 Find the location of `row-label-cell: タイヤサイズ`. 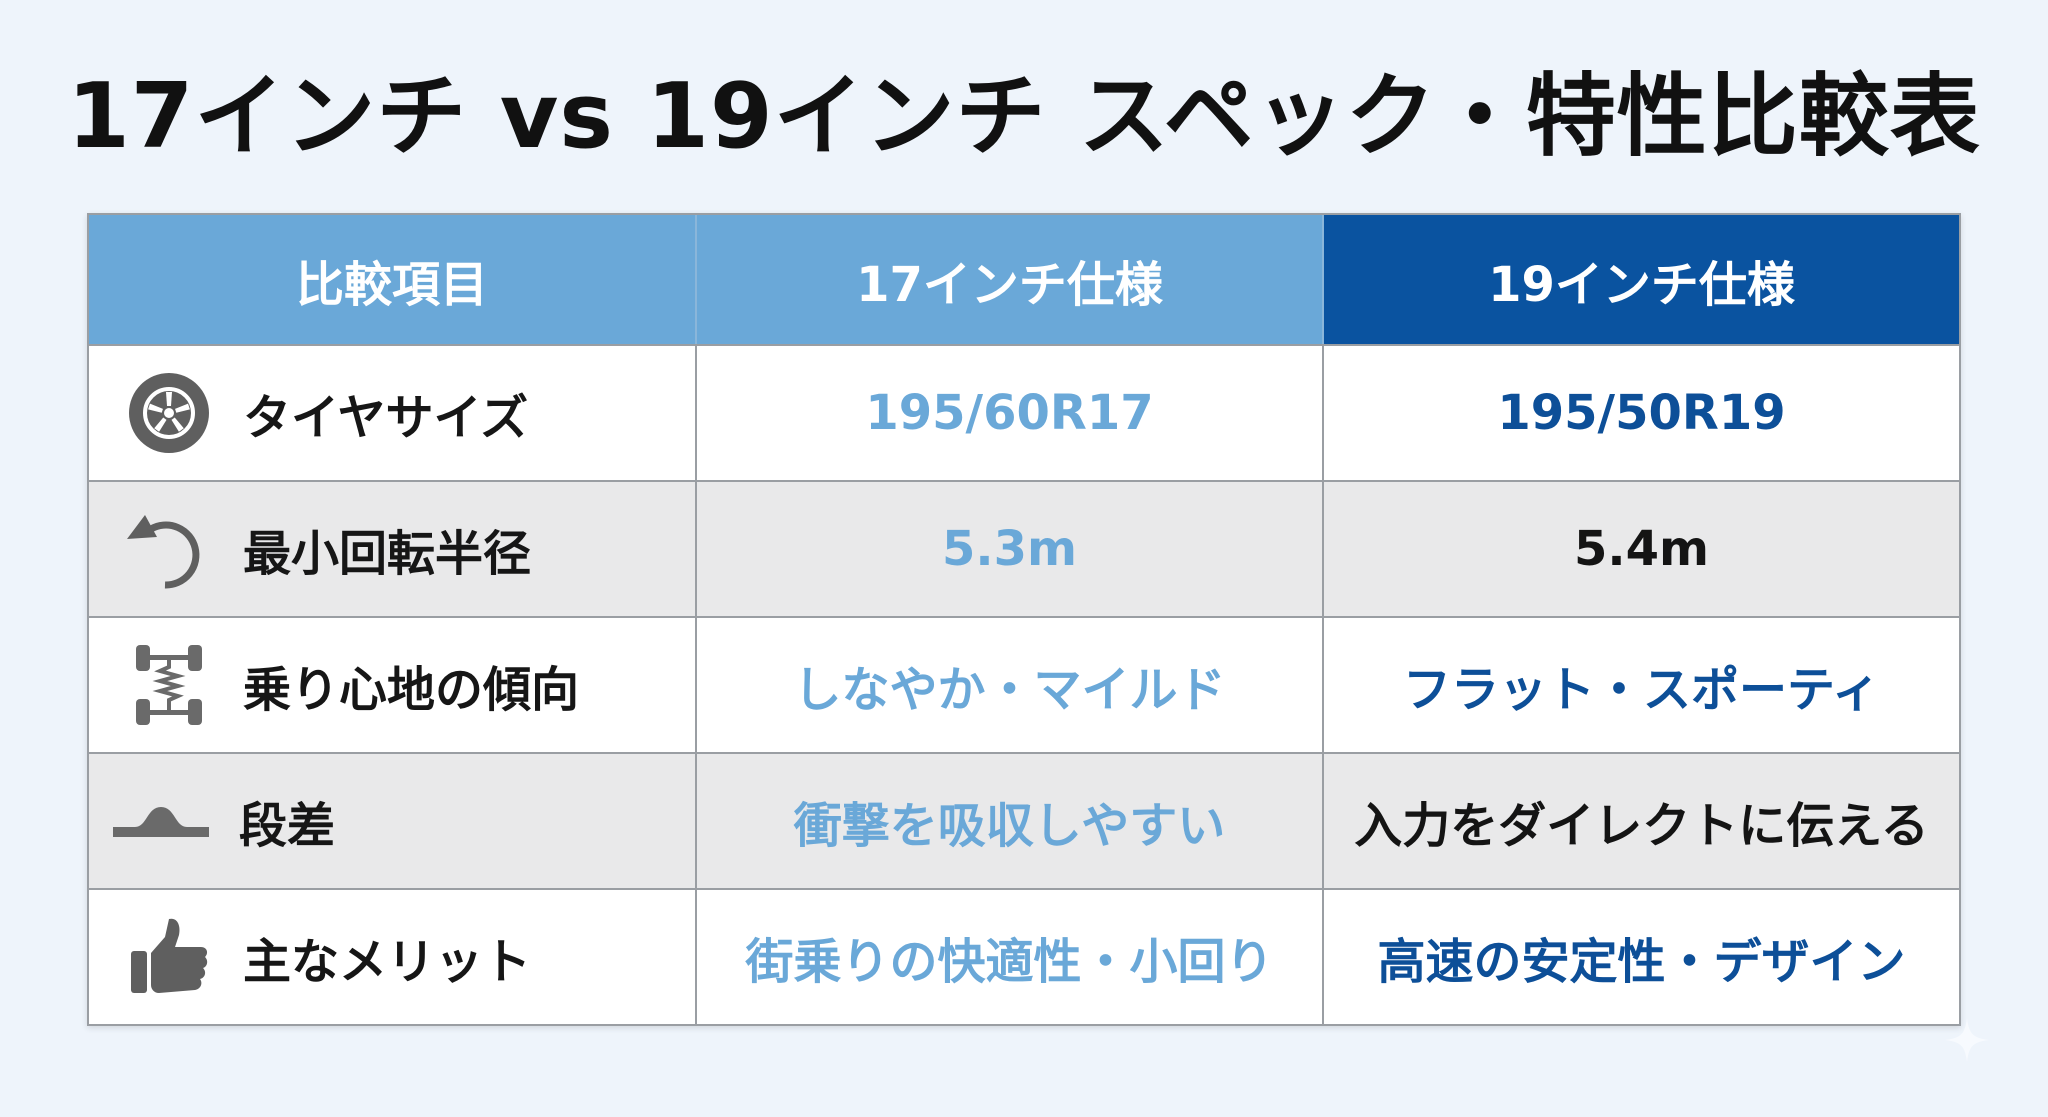

row-label-cell: タイヤサイズ is located at coordinates (392, 413).